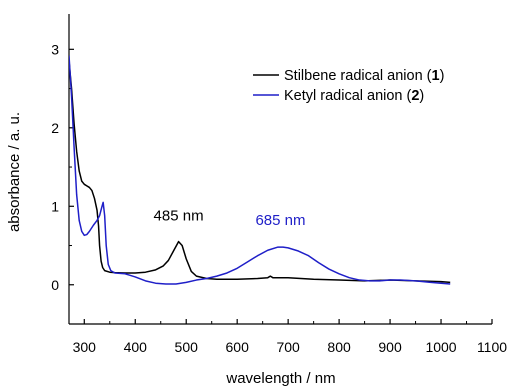  What do you see at coordinates (390, 347) in the screenshot?
I see `x-tick-label: 900` at bounding box center [390, 347].